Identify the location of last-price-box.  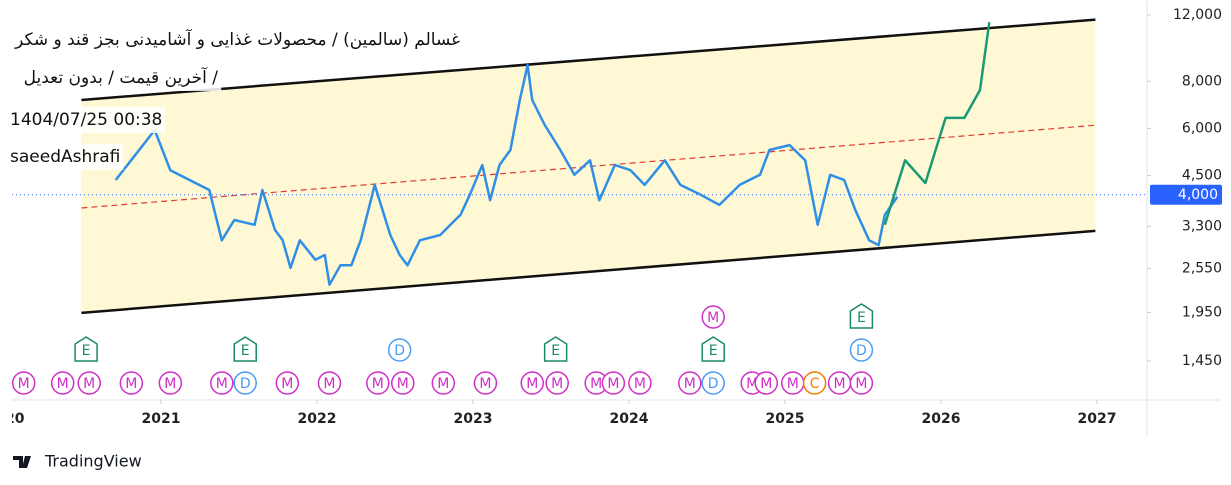
(1186, 194).